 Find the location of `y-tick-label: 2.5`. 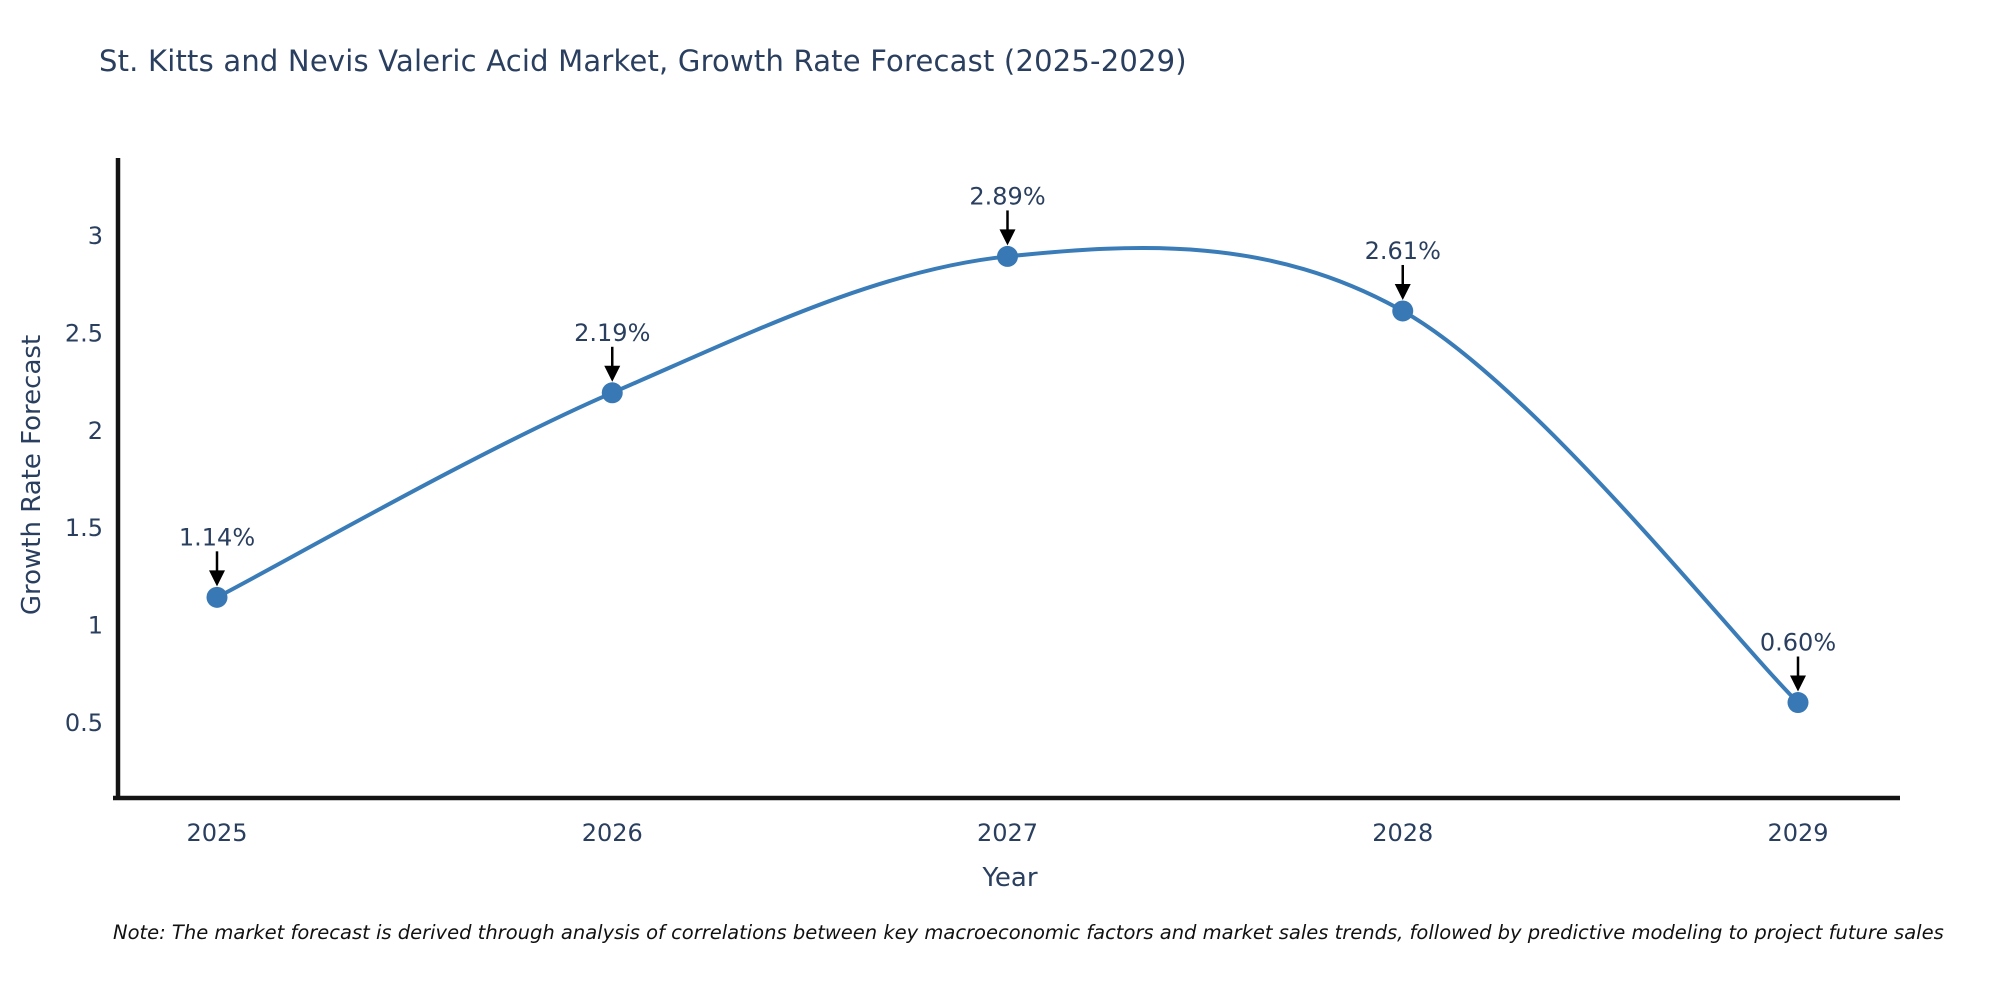

y-tick-label: 2.5 is located at coordinates (84, 333).